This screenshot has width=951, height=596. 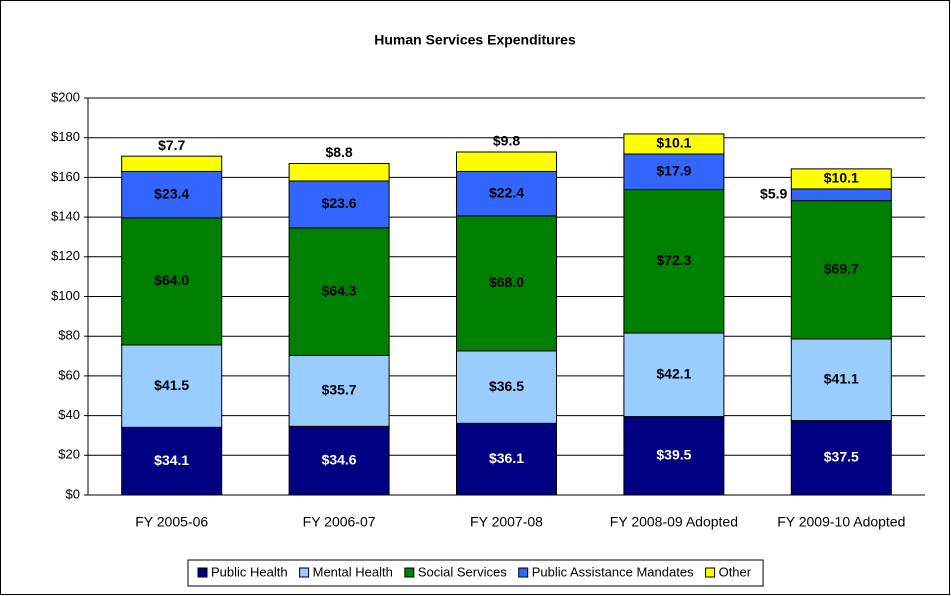 I want to click on data-label: $36.1, so click(x=506, y=458).